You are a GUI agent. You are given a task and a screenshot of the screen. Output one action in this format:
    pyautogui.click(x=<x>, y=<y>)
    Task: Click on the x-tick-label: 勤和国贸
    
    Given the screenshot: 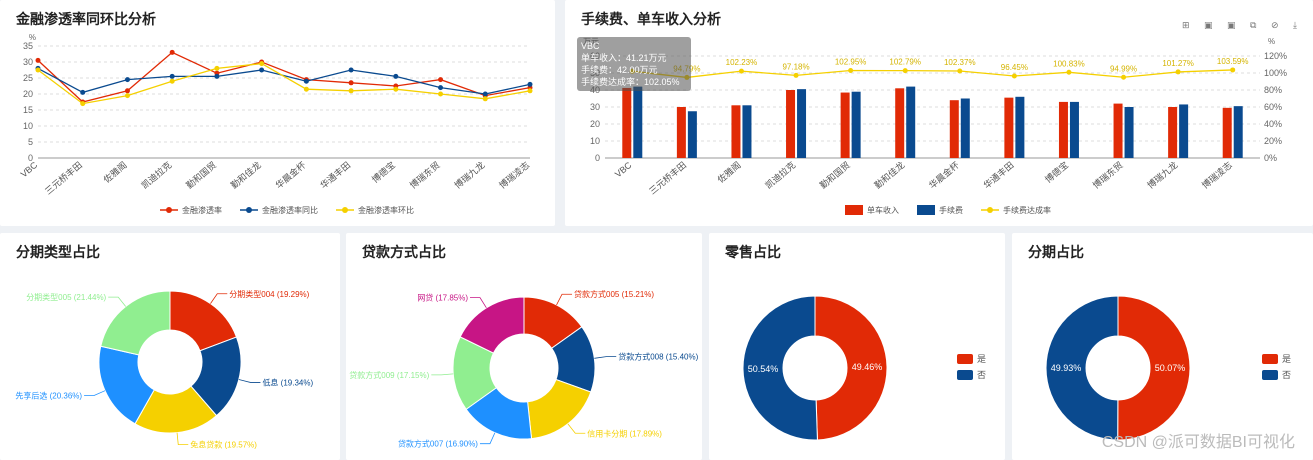 What is the action you would take?
    pyautogui.click(x=834, y=175)
    